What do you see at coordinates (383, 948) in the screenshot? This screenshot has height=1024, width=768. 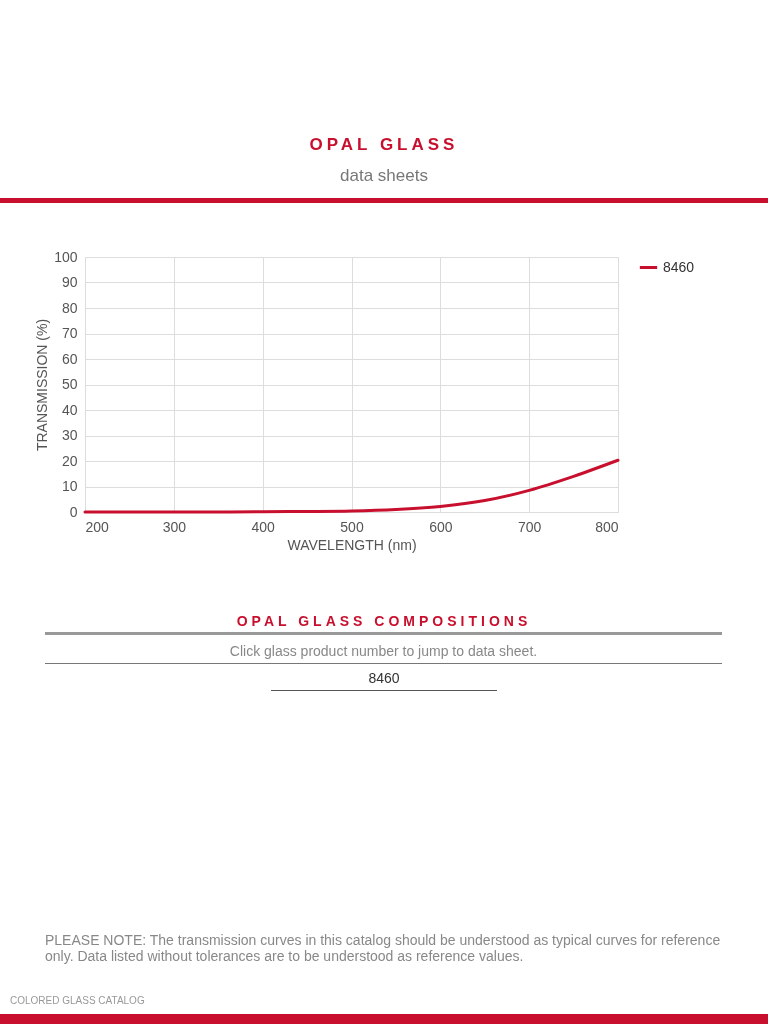 I see `text: PLEASE NOTE: The transmission curves in this catalog should be understood as typical curves for reference only. Data listed without tolerances are to be understood as reference values.` at bounding box center [383, 948].